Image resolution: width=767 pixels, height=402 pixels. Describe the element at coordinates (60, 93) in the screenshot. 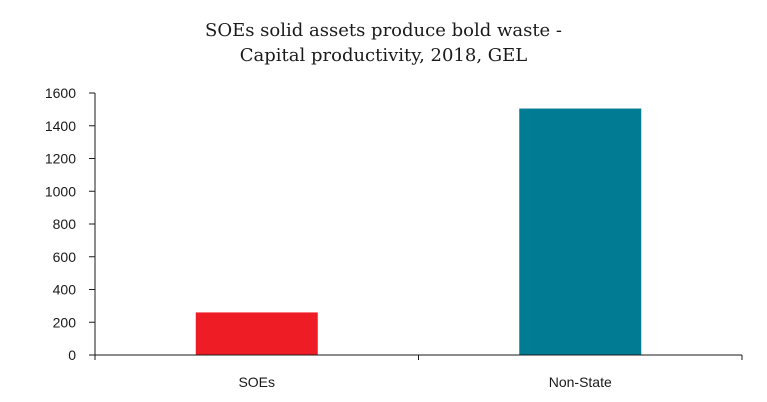

I see `y-tick-label: 1600` at that location.